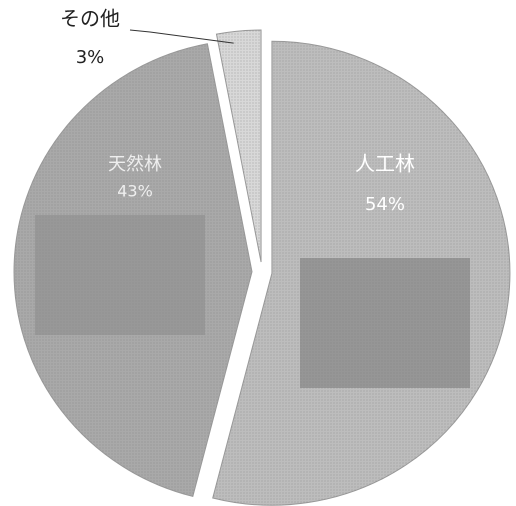 This screenshot has height=506, width=516. I want to click on leader-line, so click(181, 36).